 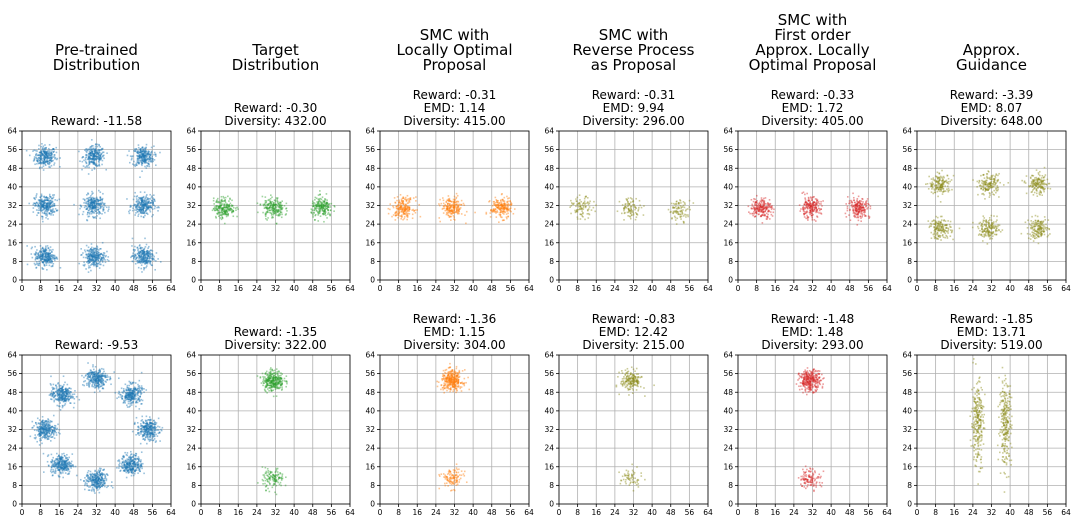 What do you see at coordinates (370, 224) in the screenshot?
I see `y-tick-label: 24` at bounding box center [370, 224].